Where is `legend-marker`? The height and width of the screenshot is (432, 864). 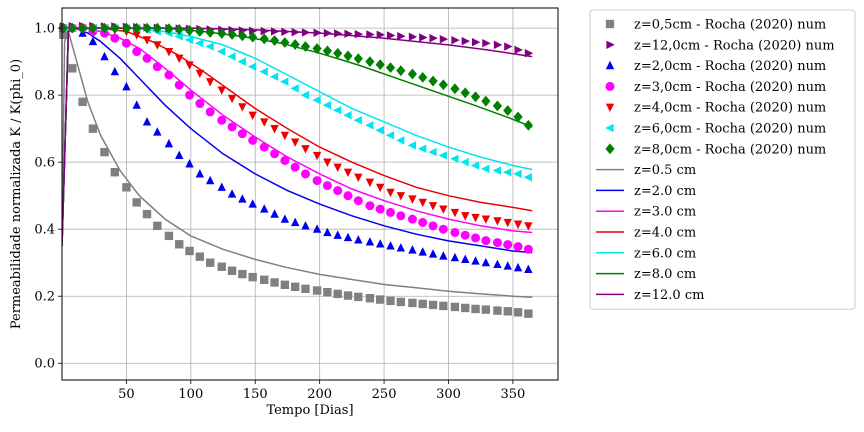 legend-marker is located at coordinates (610, 65).